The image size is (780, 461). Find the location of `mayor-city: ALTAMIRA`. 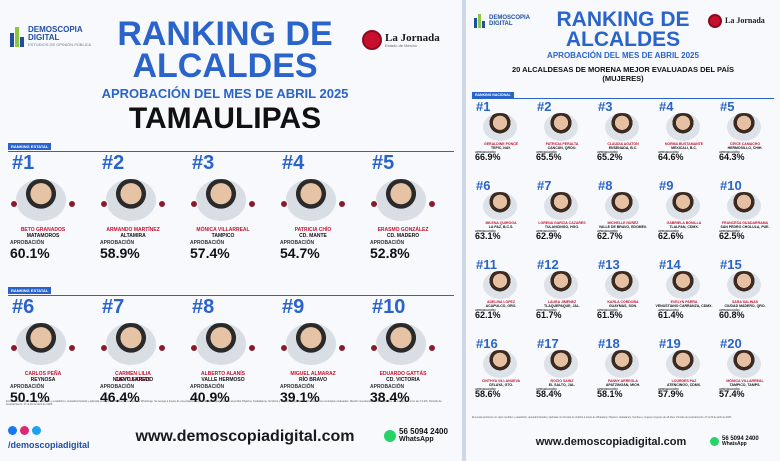

mayor-city: ALTAMIRA is located at coordinates (133, 236).